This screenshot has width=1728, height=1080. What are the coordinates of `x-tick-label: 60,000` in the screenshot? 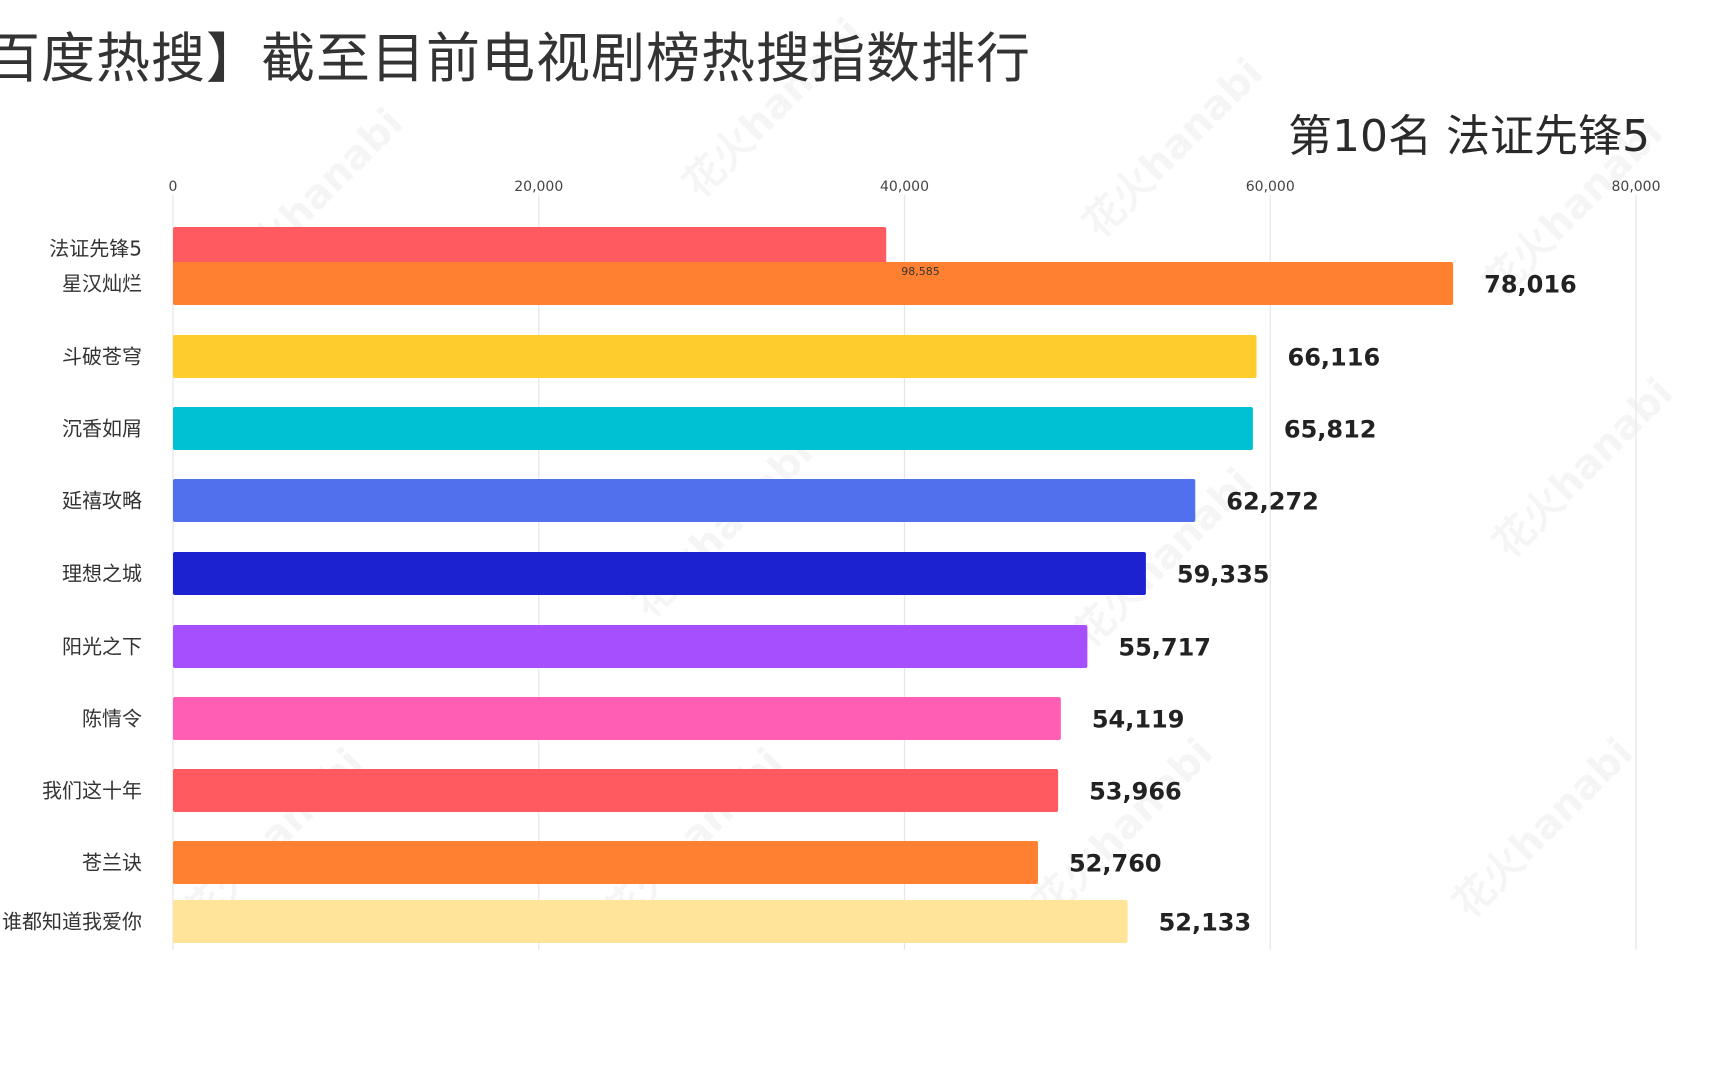 It's located at (1270, 187).